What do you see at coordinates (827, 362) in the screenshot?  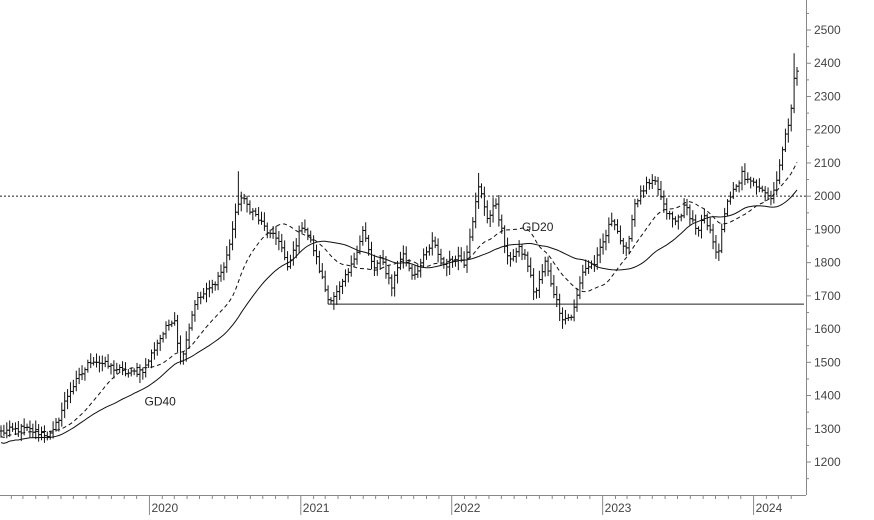 I see `y-tick-label: 1500` at bounding box center [827, 362].